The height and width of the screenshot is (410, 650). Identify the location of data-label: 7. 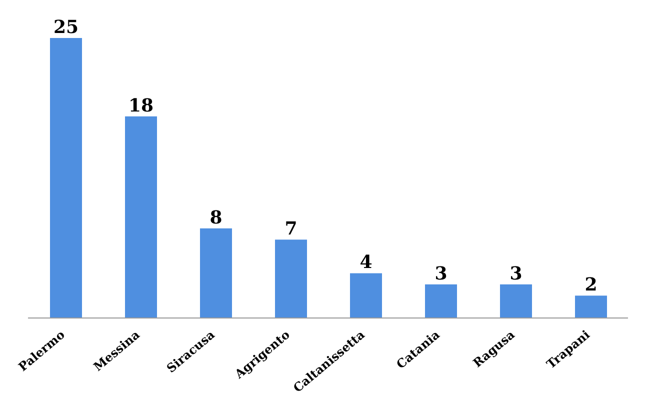
(291, 229).